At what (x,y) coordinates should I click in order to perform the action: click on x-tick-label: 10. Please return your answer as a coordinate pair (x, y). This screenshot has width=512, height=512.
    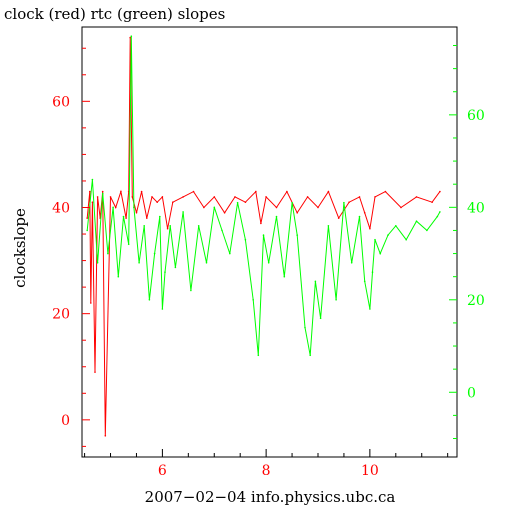
    Looking at the image, I should click on (370, 471).